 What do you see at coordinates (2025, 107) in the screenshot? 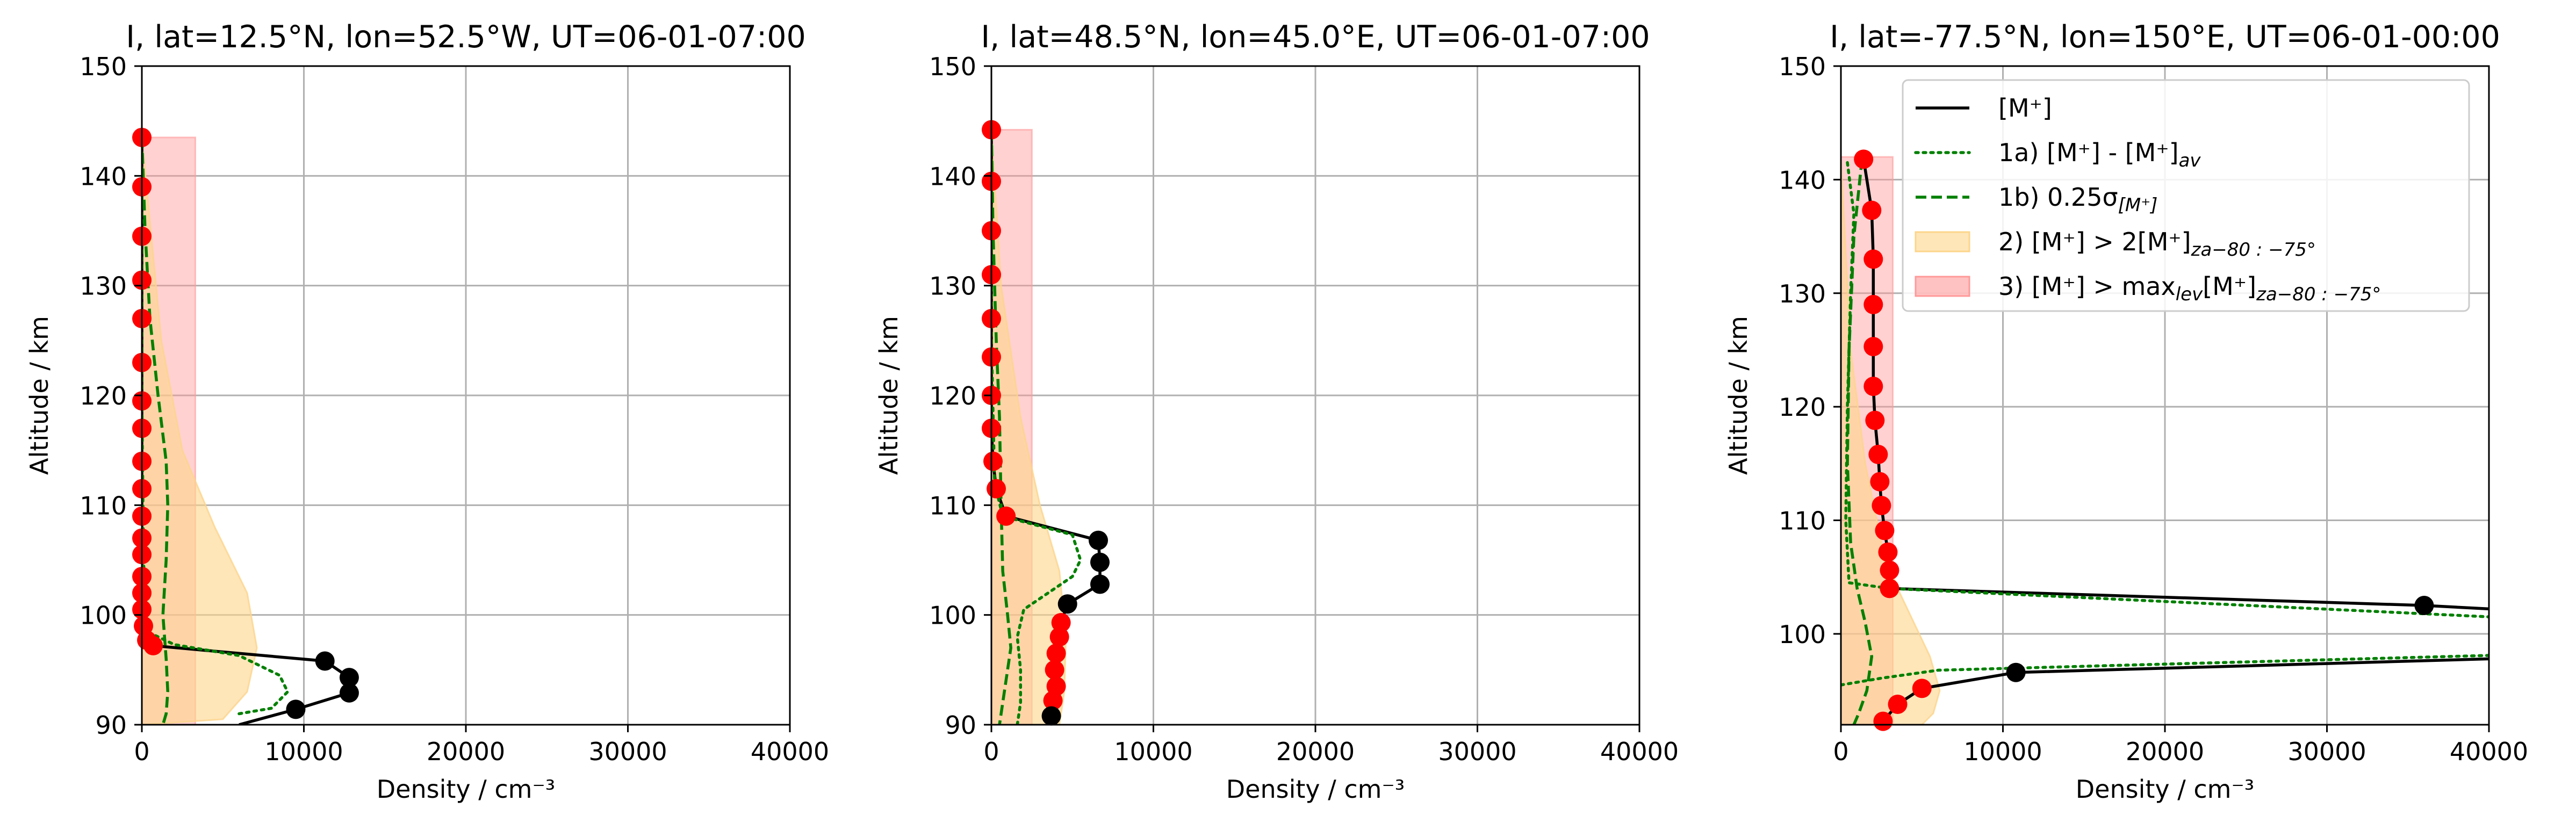
I see `legend-label-1: [M⁺]` at bounding box center [2025, 107].